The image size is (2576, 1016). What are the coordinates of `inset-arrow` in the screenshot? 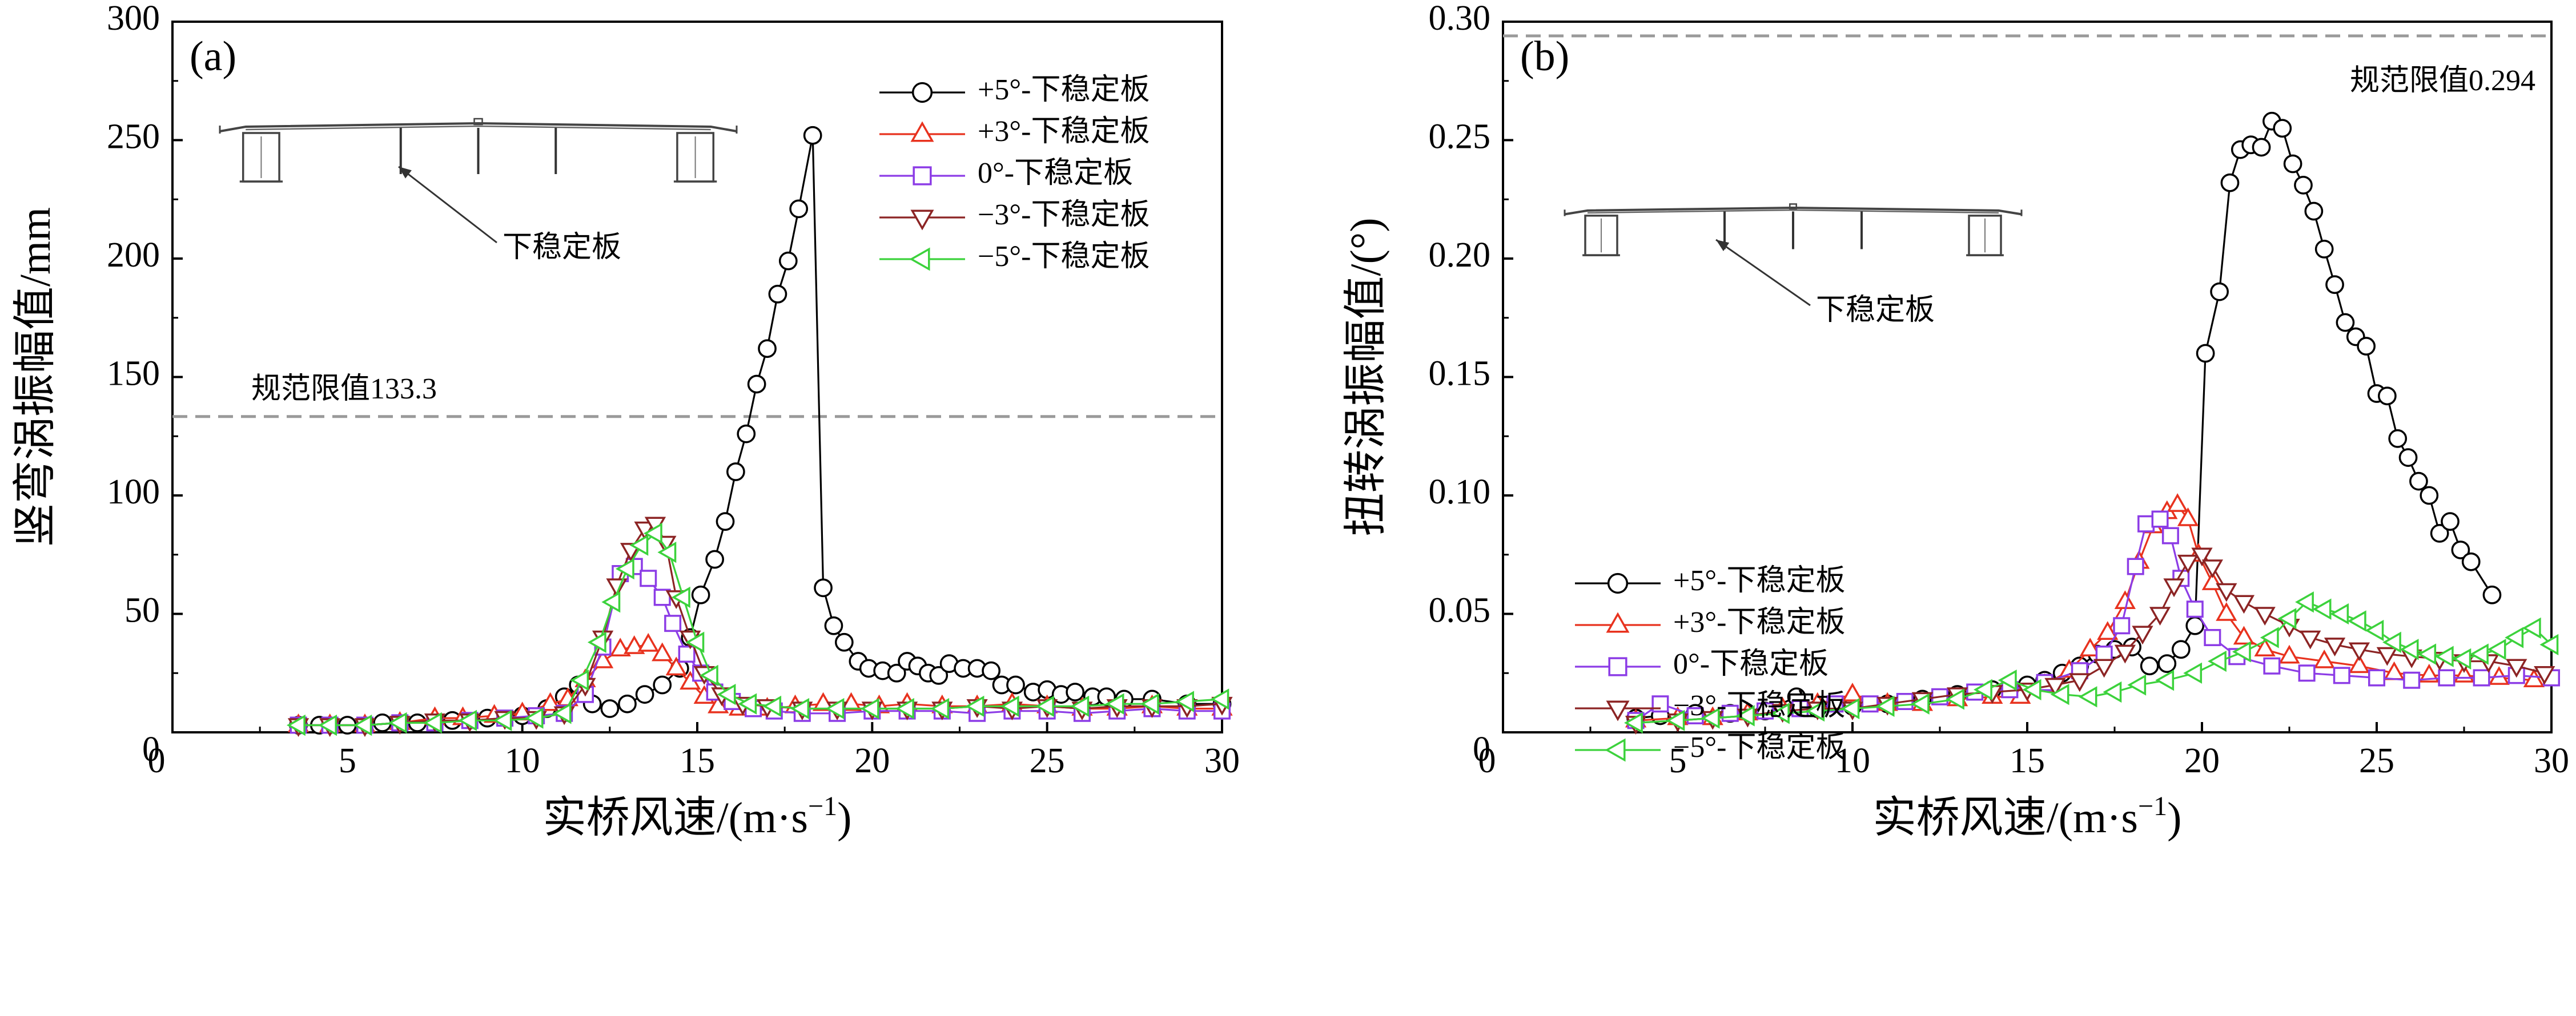 It's located at (447, 205).